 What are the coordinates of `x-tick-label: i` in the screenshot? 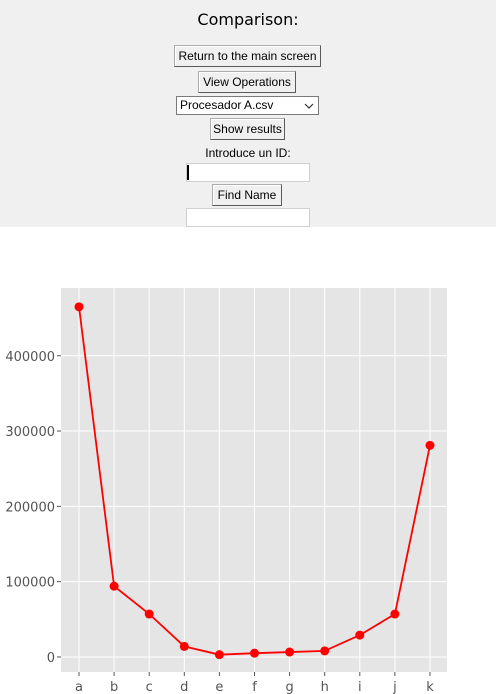 It's located at (360, 687).